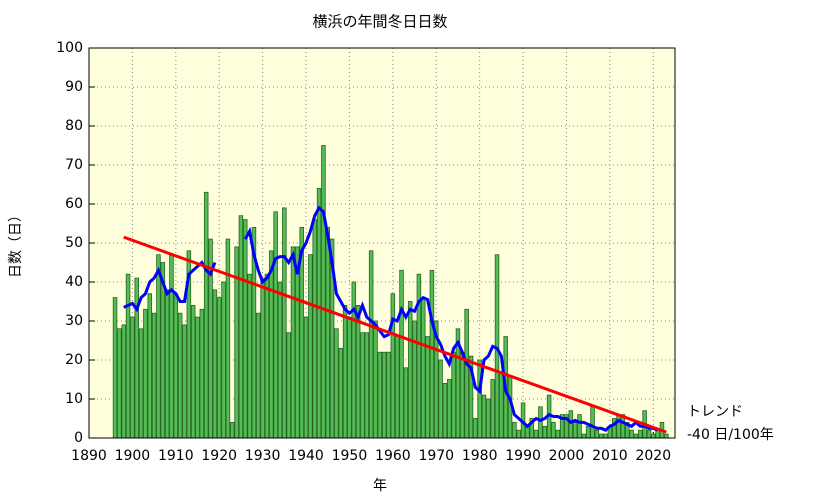  I want to click on x-tick-label: 1920, so click(219, 456).